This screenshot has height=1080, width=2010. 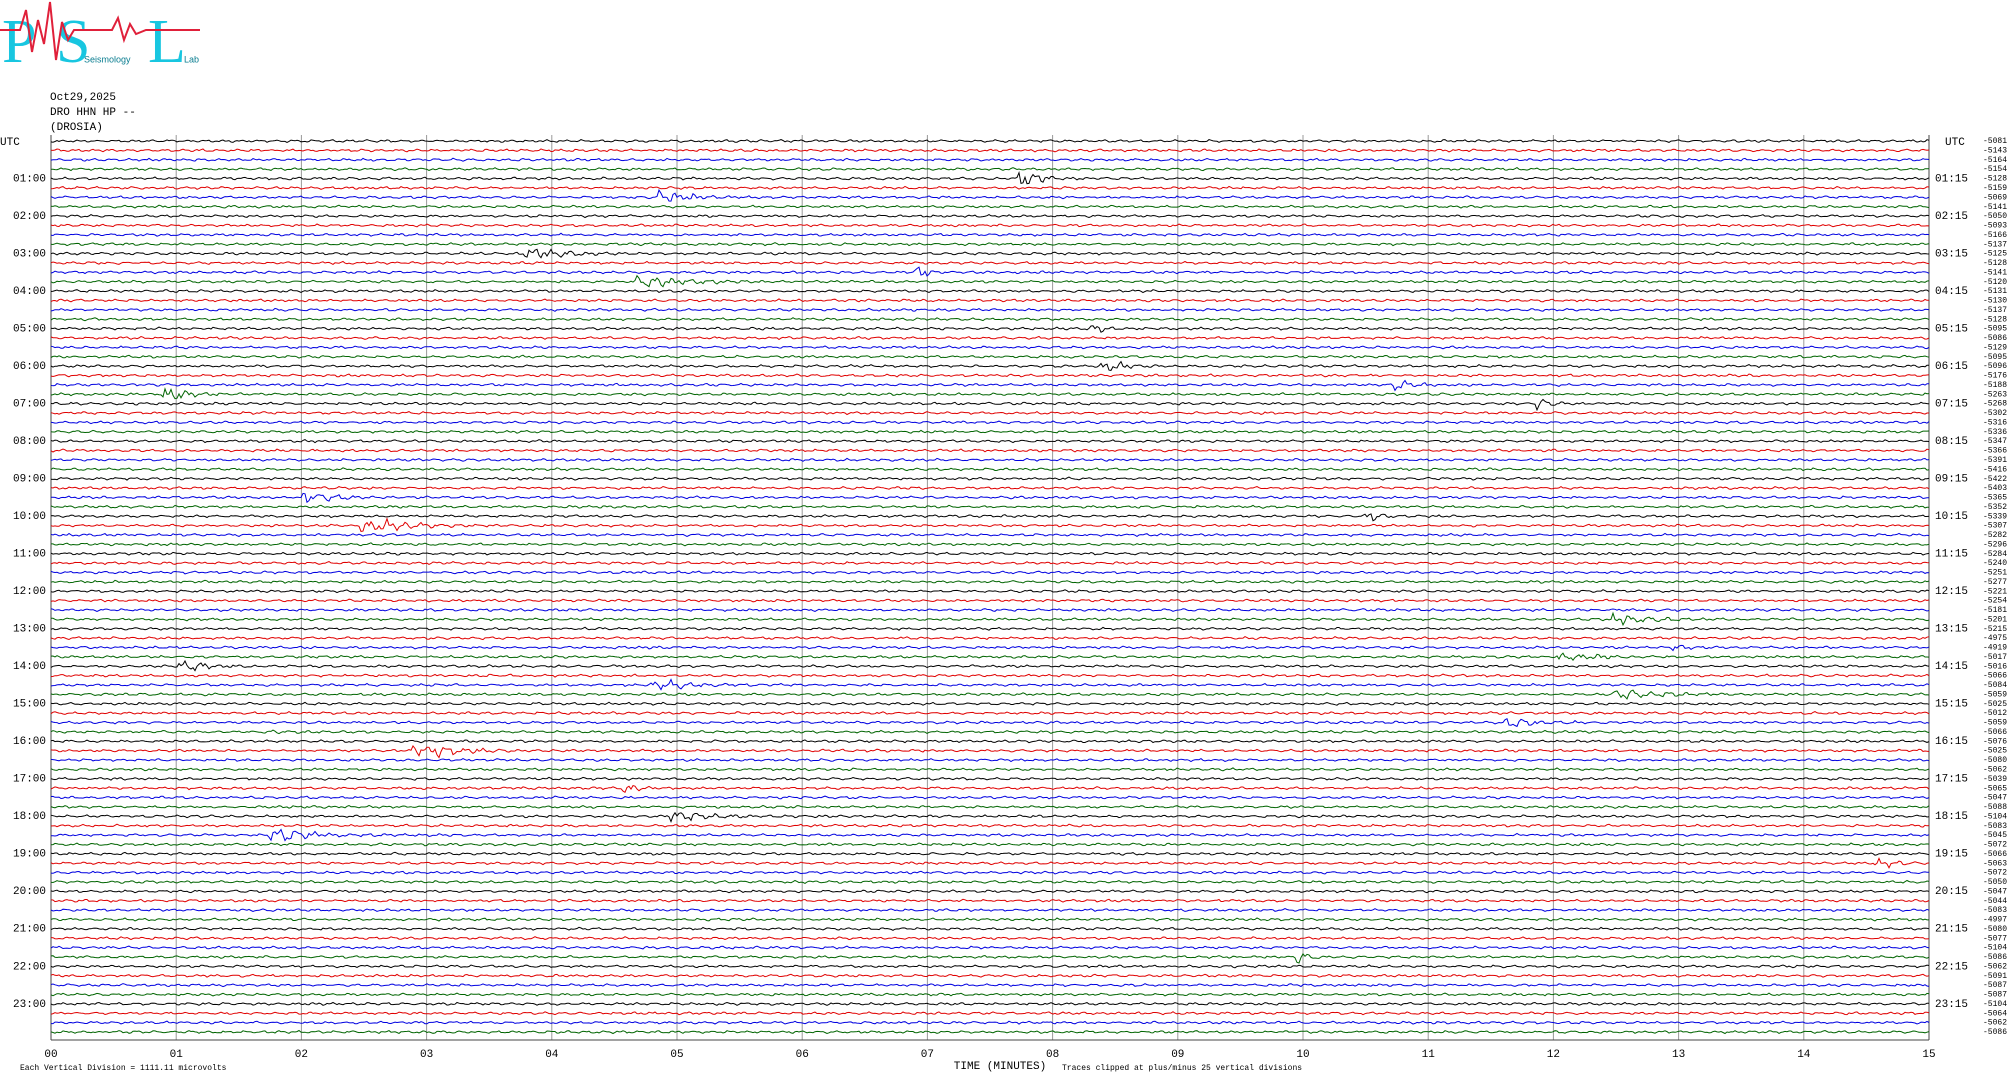 What do you see at coordinates (301, 1055) in the screenshot?
I see `x-tick-label: 02` at bounding box center [301, 1055].